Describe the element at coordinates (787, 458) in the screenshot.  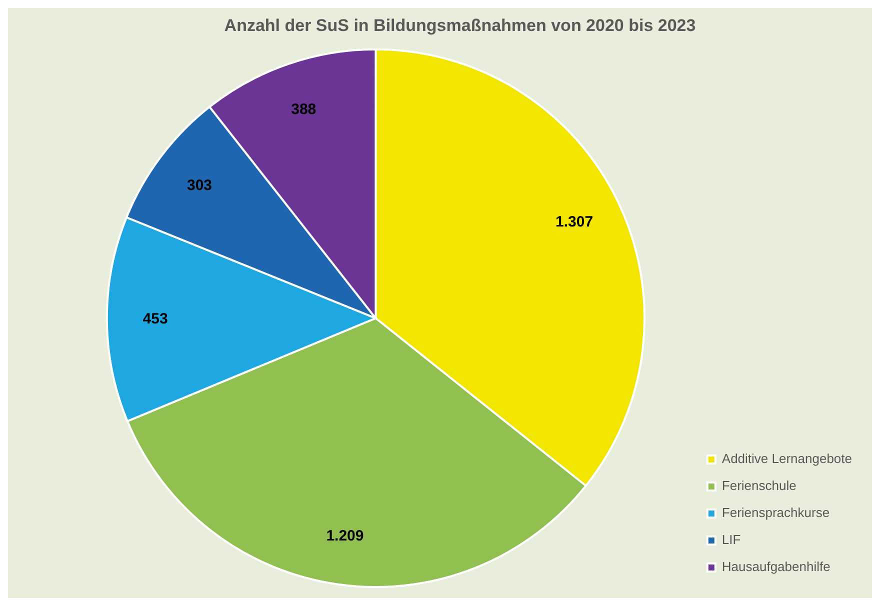
I see `legend-label: Additive Lernangebote` at that location.